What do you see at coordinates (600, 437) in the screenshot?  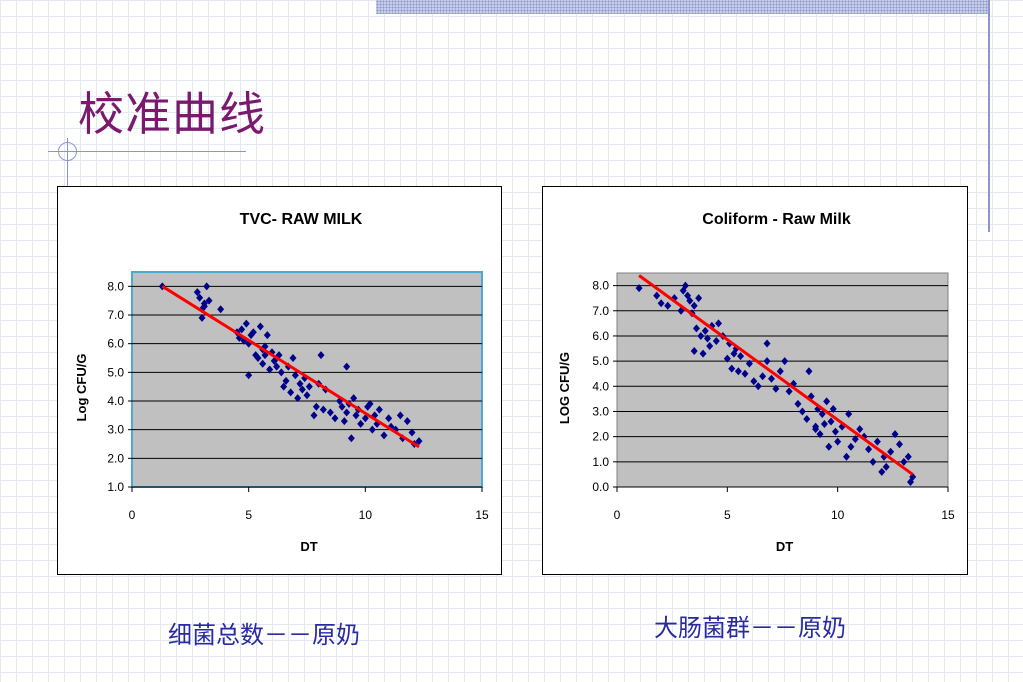 I see `y-tick-label: 2.0` at bounding box center [600, 437].